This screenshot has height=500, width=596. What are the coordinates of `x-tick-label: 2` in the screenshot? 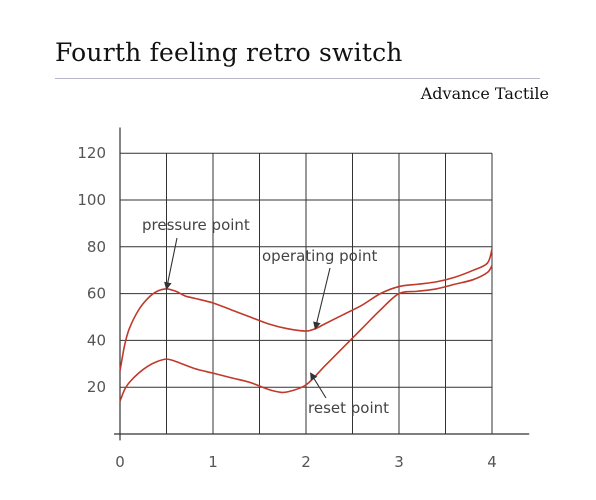 It's located at (306, 462).